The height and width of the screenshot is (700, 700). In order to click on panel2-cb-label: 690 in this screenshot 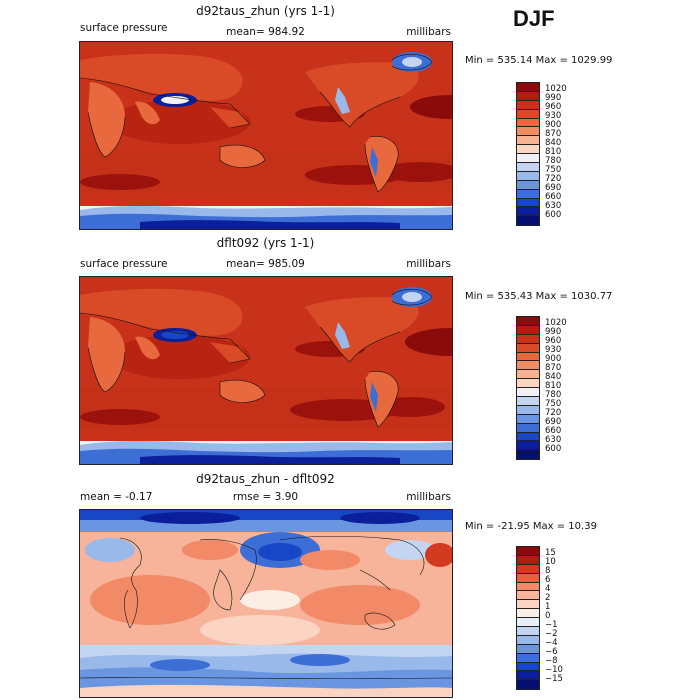, I will do `click(553, 422)`.